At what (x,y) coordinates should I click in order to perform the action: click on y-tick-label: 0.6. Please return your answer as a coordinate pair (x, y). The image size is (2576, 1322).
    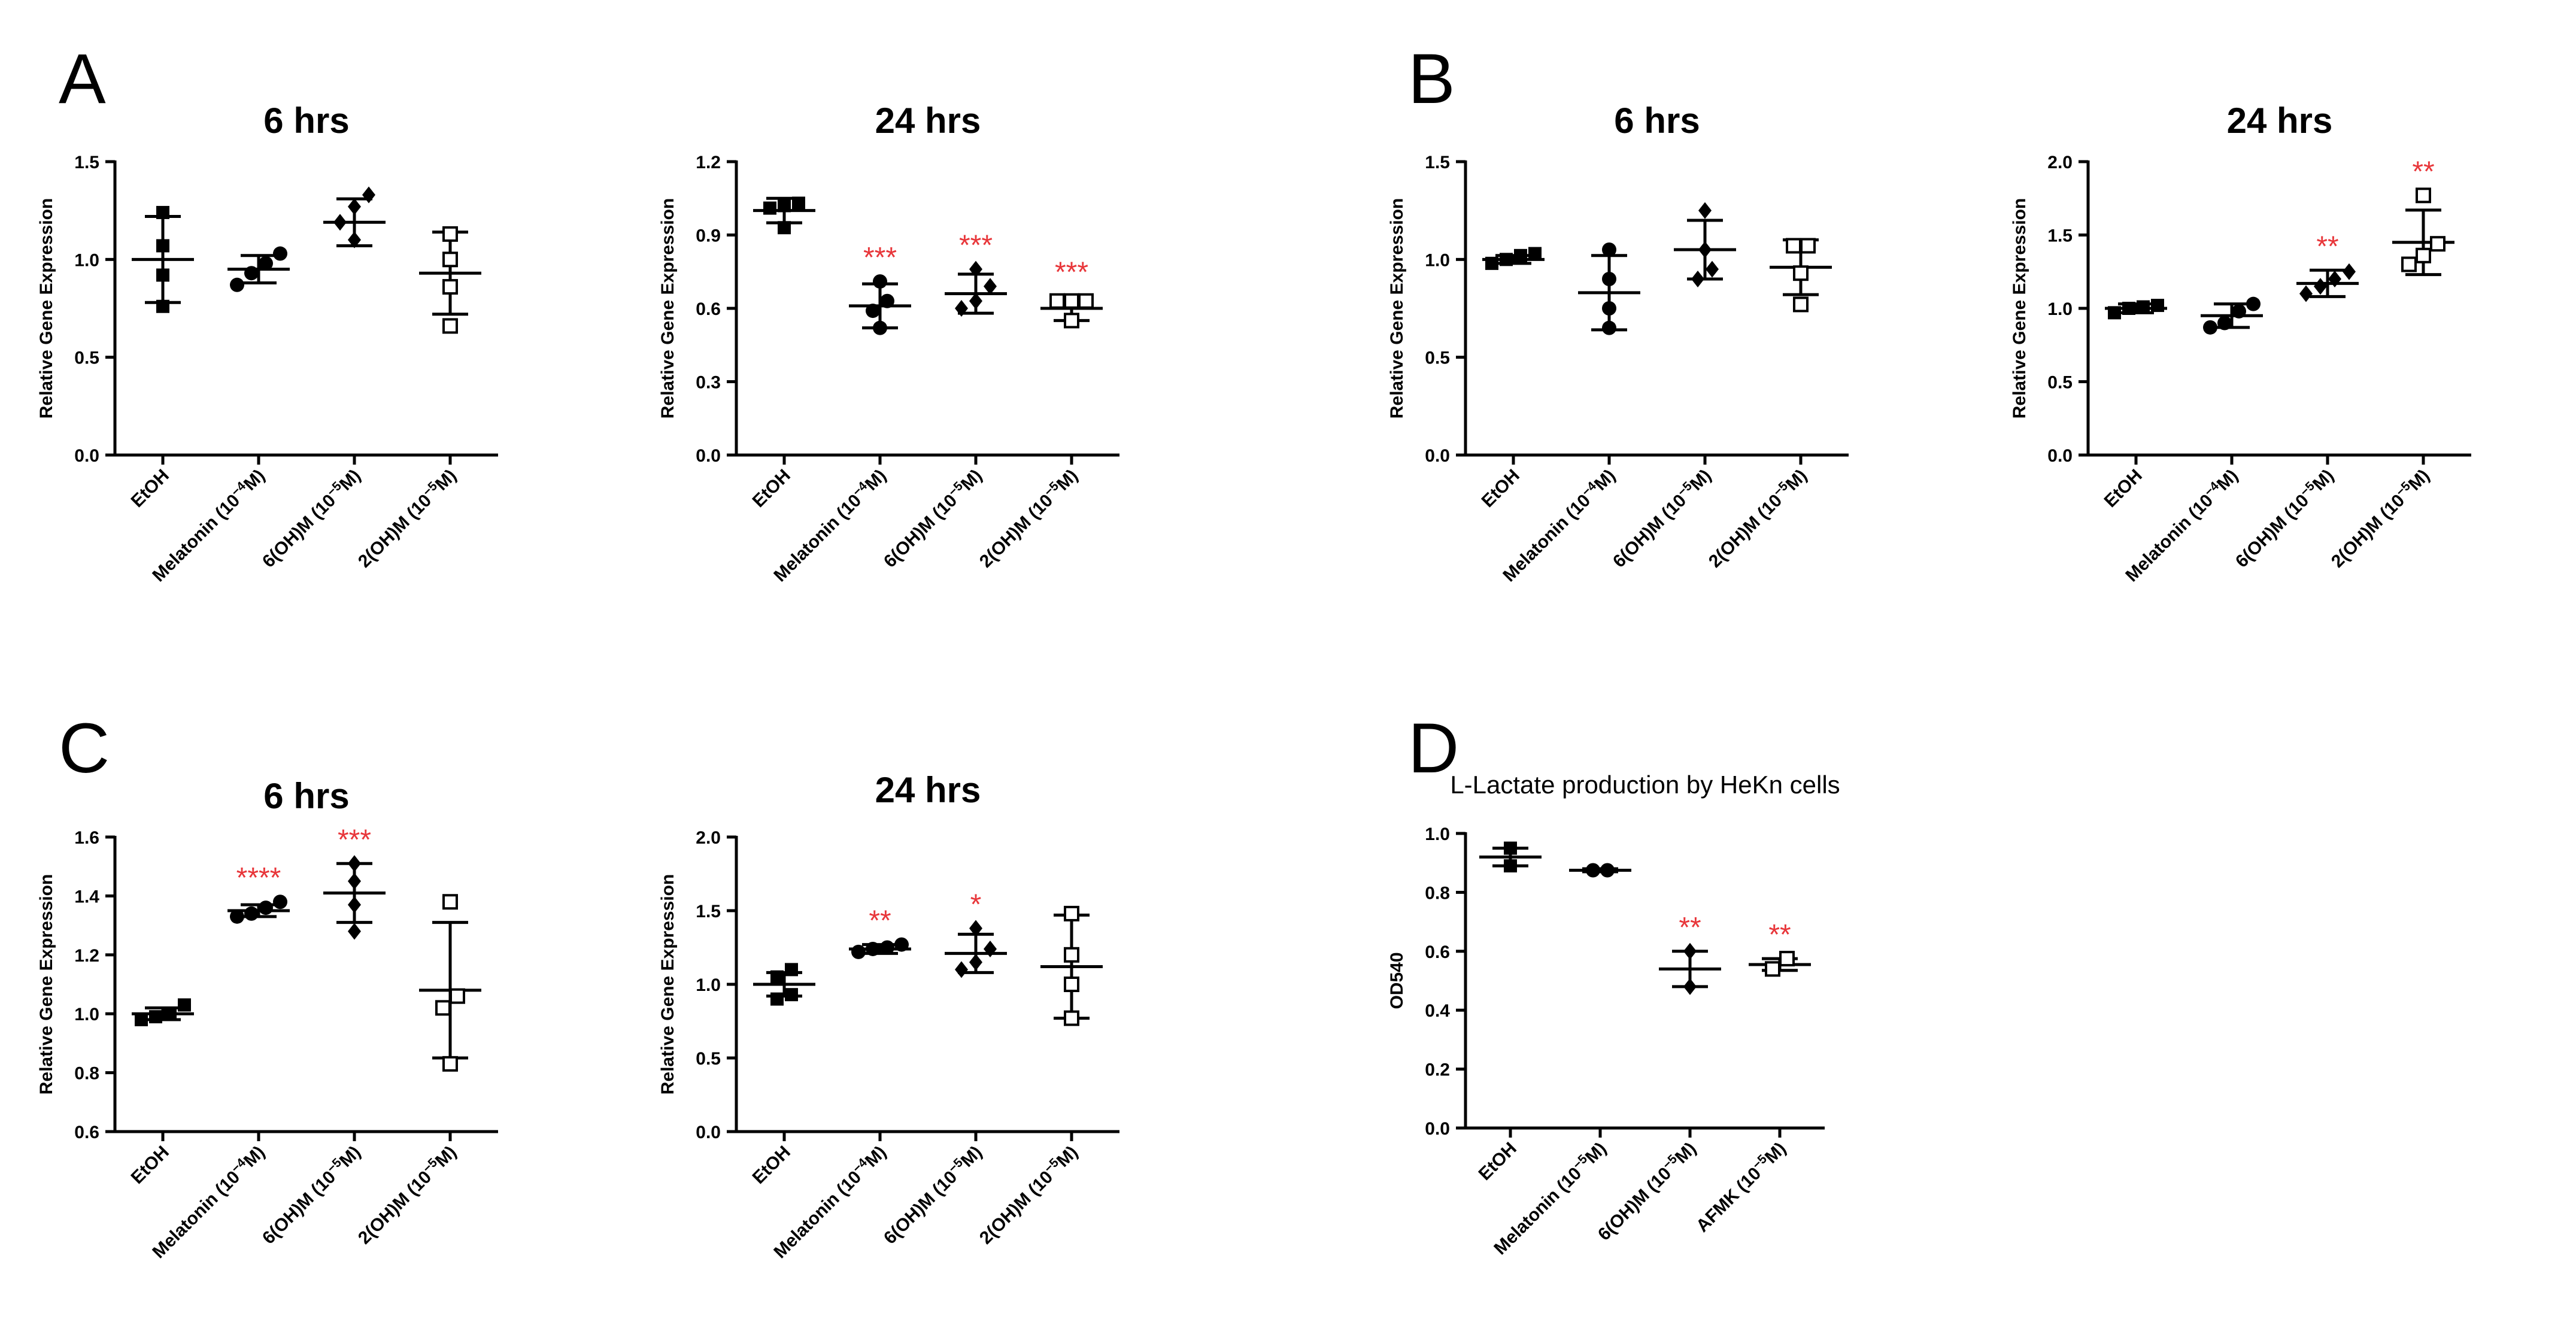
    Looking at the image, I should click on (1437, 952).